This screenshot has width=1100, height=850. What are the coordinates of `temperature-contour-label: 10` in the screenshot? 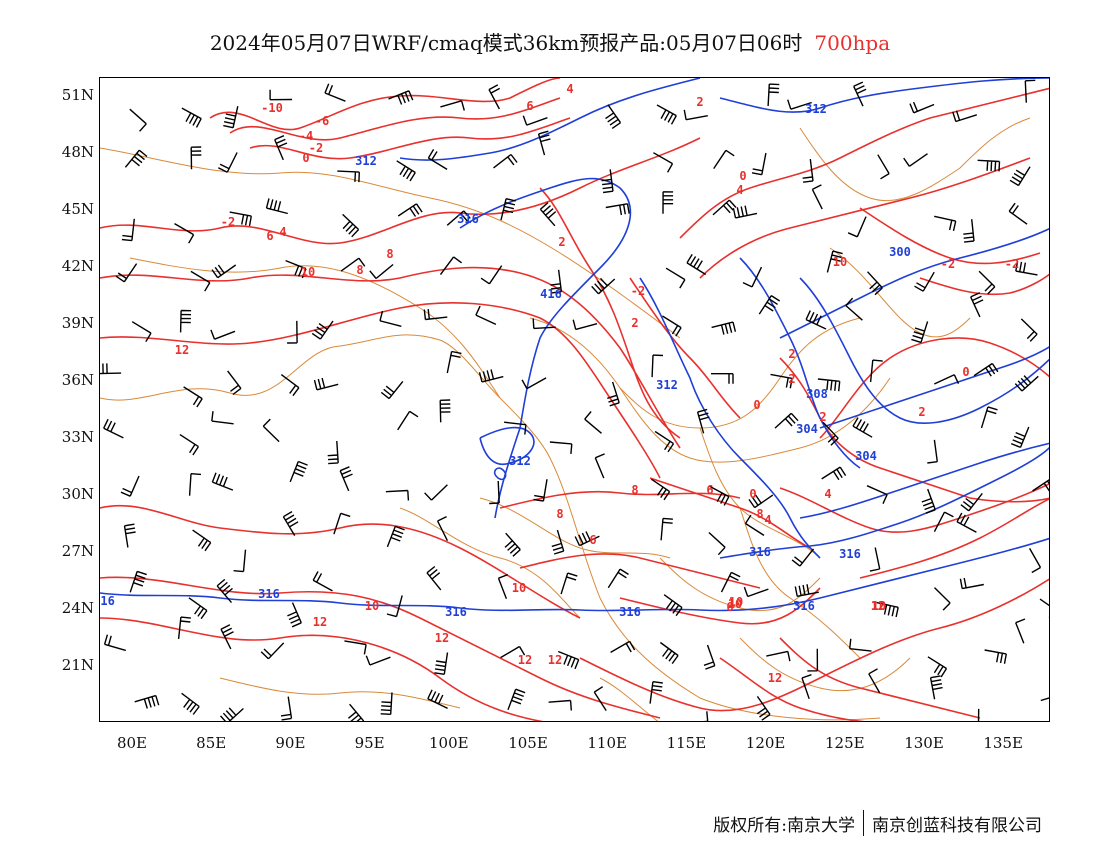 It's located at (840, 262).